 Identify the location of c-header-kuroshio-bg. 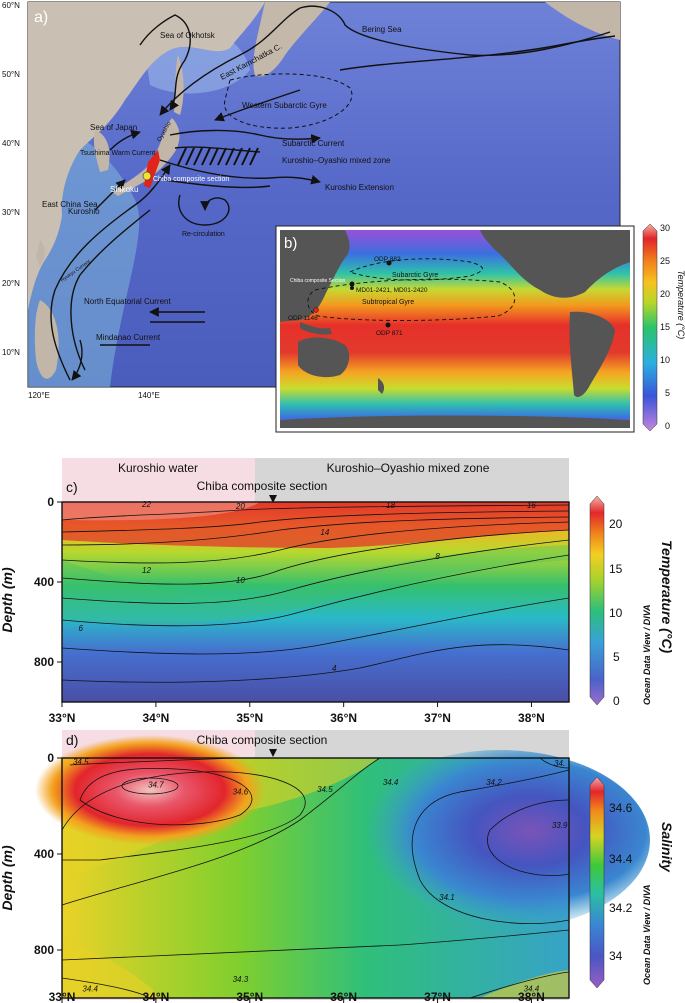
(158, 480).